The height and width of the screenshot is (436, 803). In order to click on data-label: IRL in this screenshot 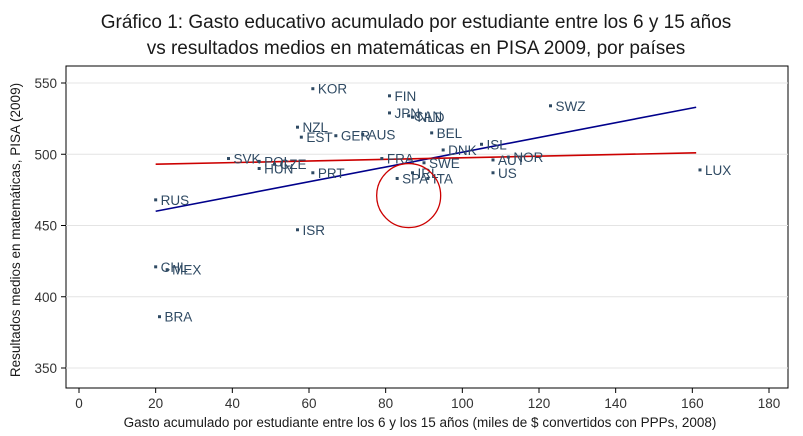, I will do `click(429, 173)`.